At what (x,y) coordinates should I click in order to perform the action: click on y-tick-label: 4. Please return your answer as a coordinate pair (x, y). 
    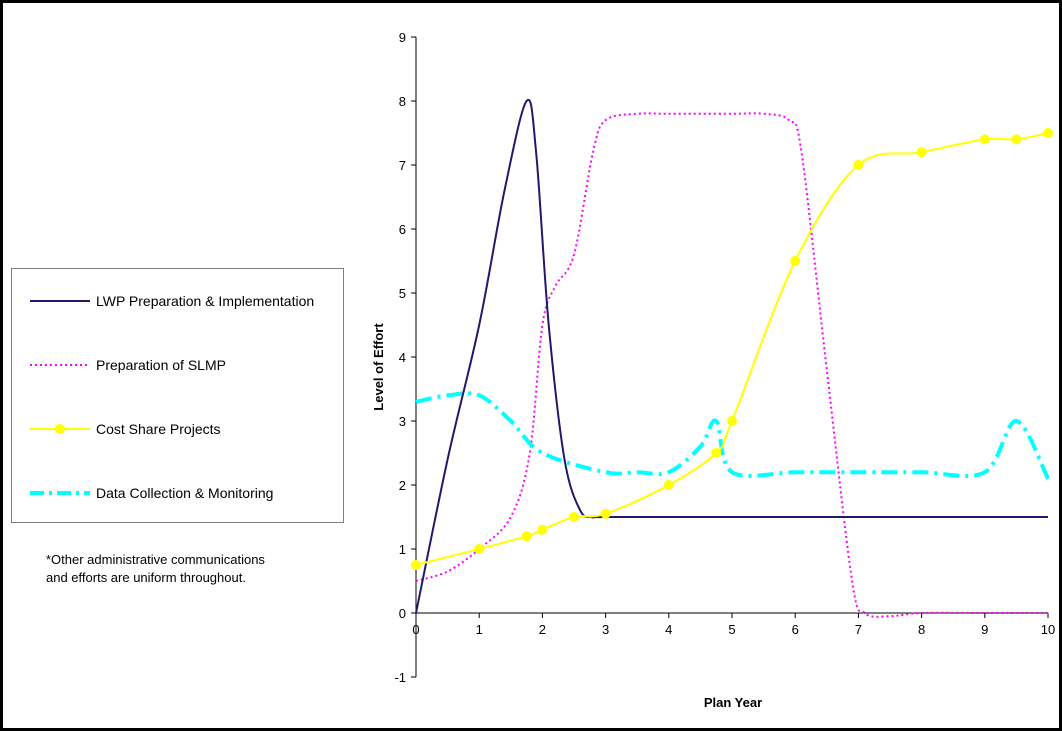
    Looking at the image, I should click on (402, 357).